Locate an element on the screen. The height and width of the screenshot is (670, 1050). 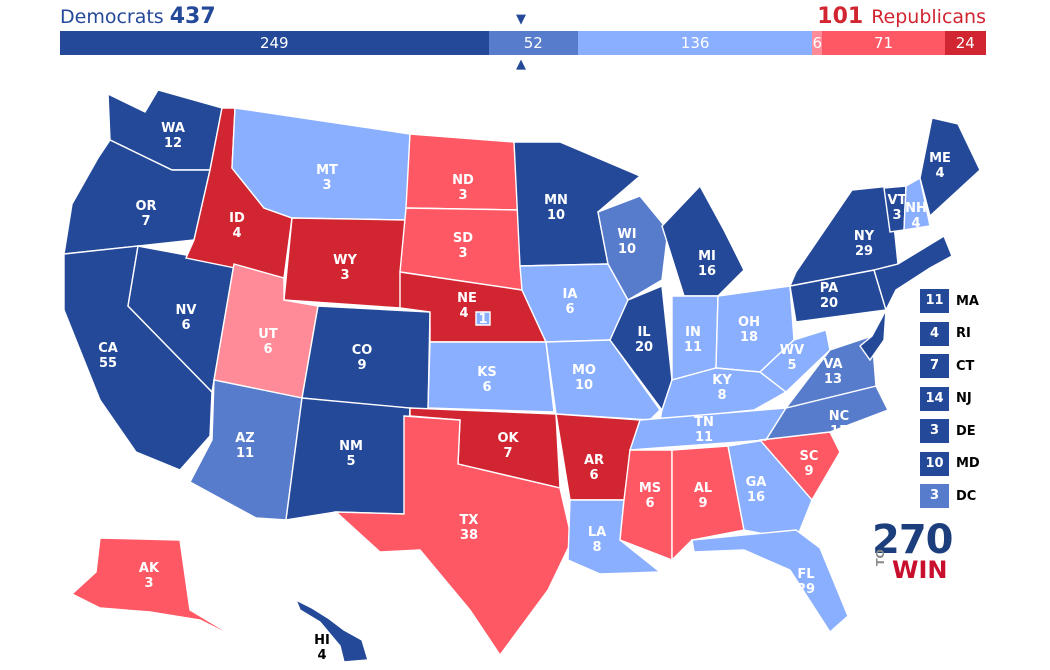
state-ev-sc: 9 is located at coordinates (808, 471).